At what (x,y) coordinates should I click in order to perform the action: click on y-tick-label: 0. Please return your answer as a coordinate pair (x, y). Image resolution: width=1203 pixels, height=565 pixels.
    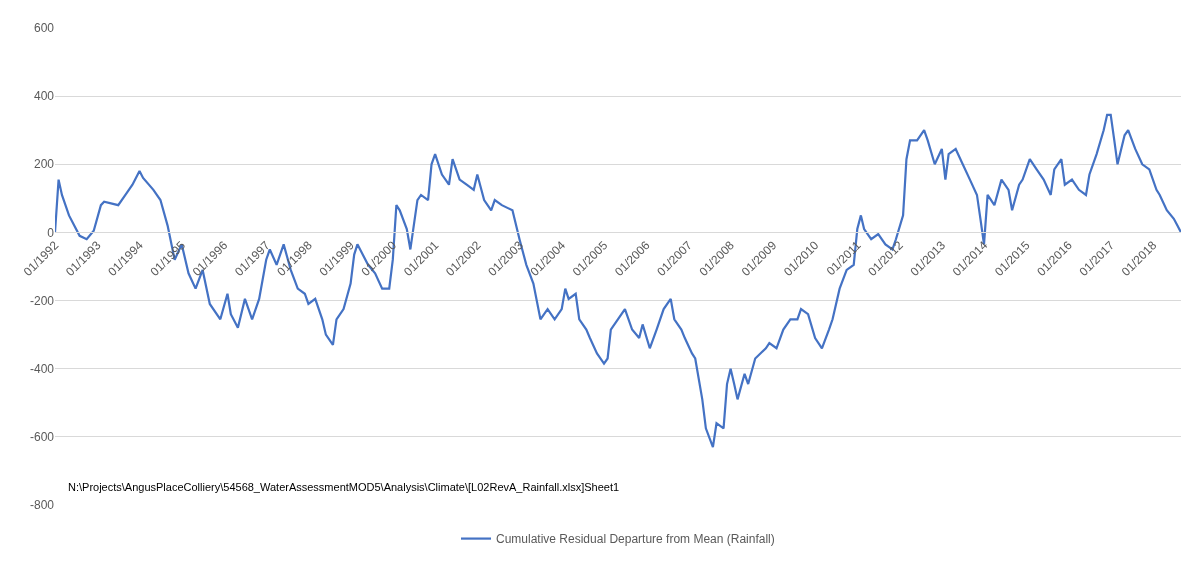
    Looking at the image, I should click on (51, 232).